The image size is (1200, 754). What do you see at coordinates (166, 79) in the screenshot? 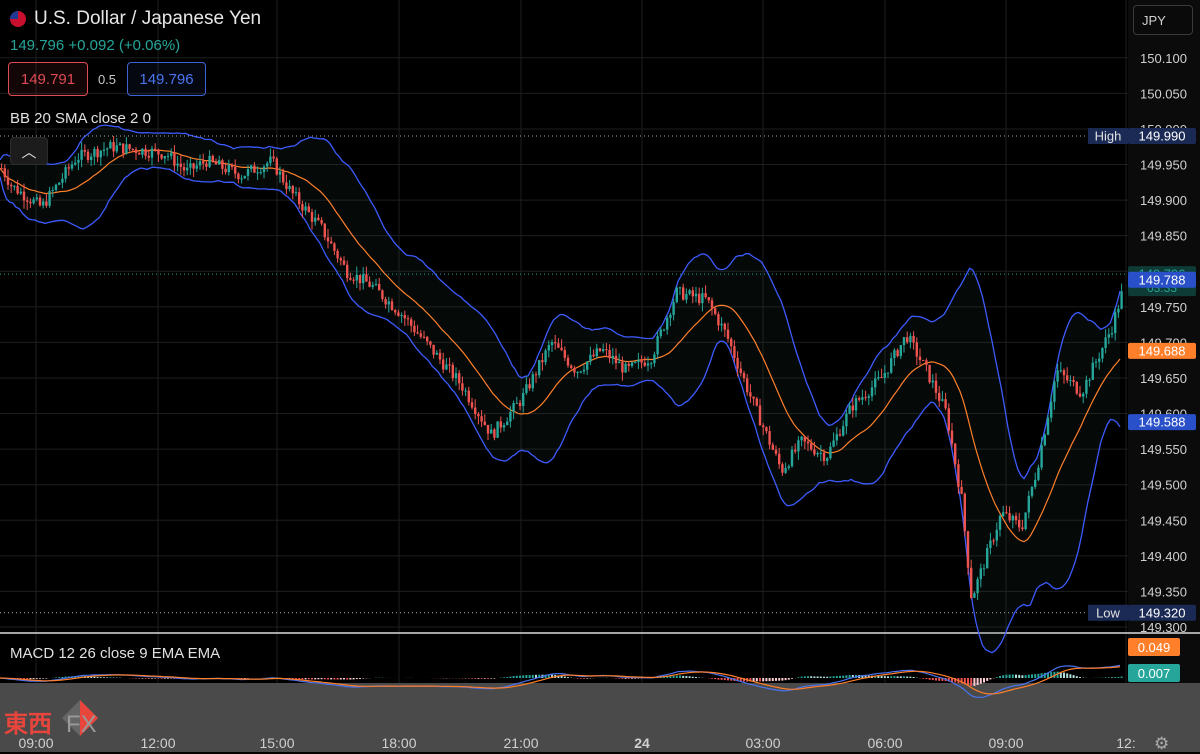
I see `buy-button: 149.796` at bounding box center [166, 79].